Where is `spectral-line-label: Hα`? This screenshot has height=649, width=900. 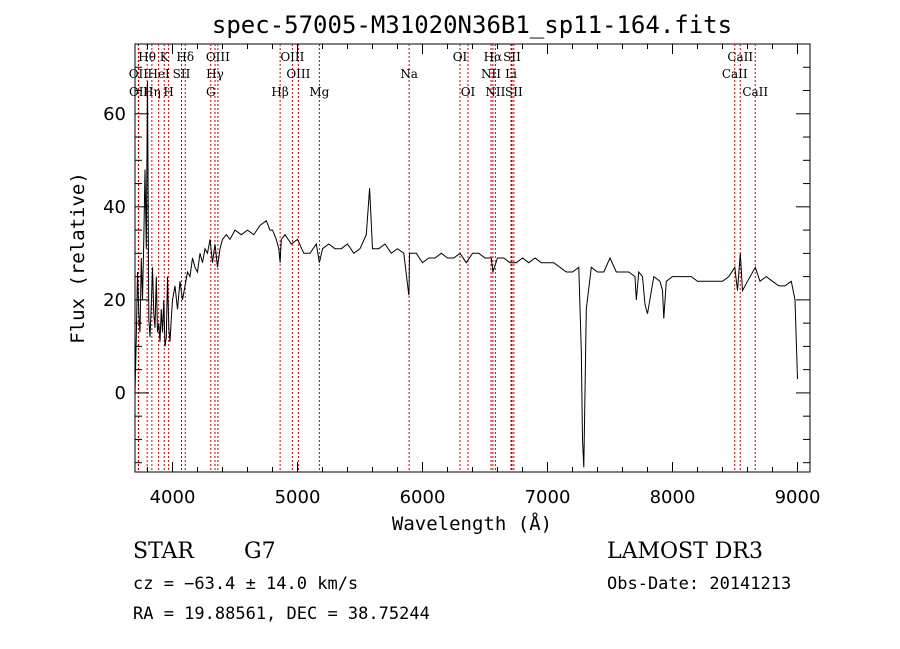
spectral-line-label: Hα is located at coordinates (493, 57).